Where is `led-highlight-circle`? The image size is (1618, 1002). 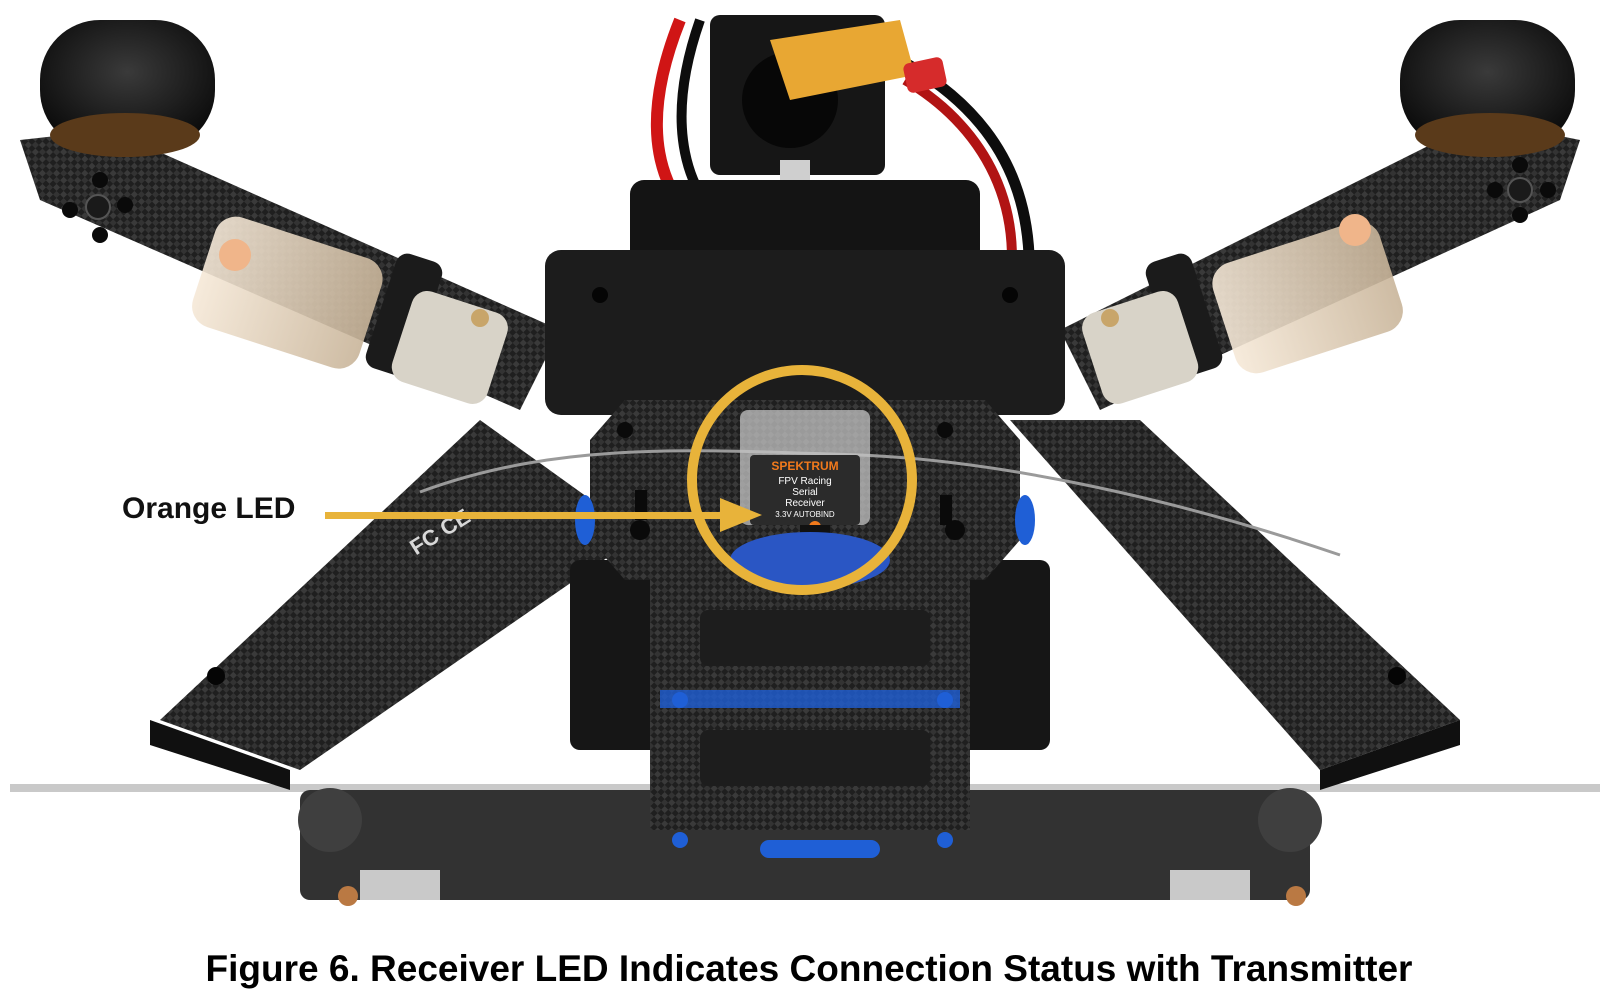 led-highlight-circle is located at coordinates (802, 480).